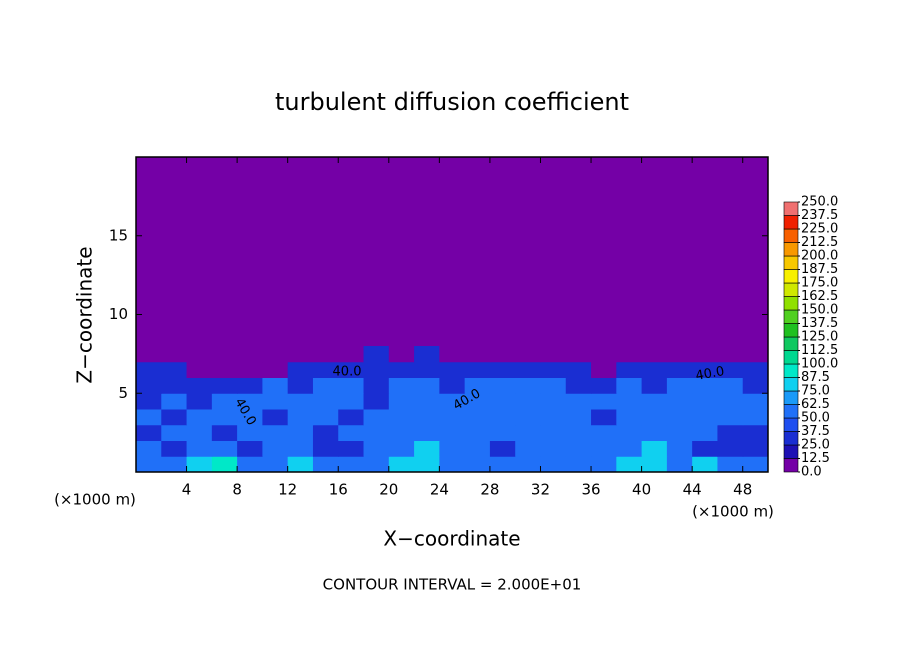 This screenshot has width=904, height=654. I want to click on x-tick-label: 16, so click(338, 490).